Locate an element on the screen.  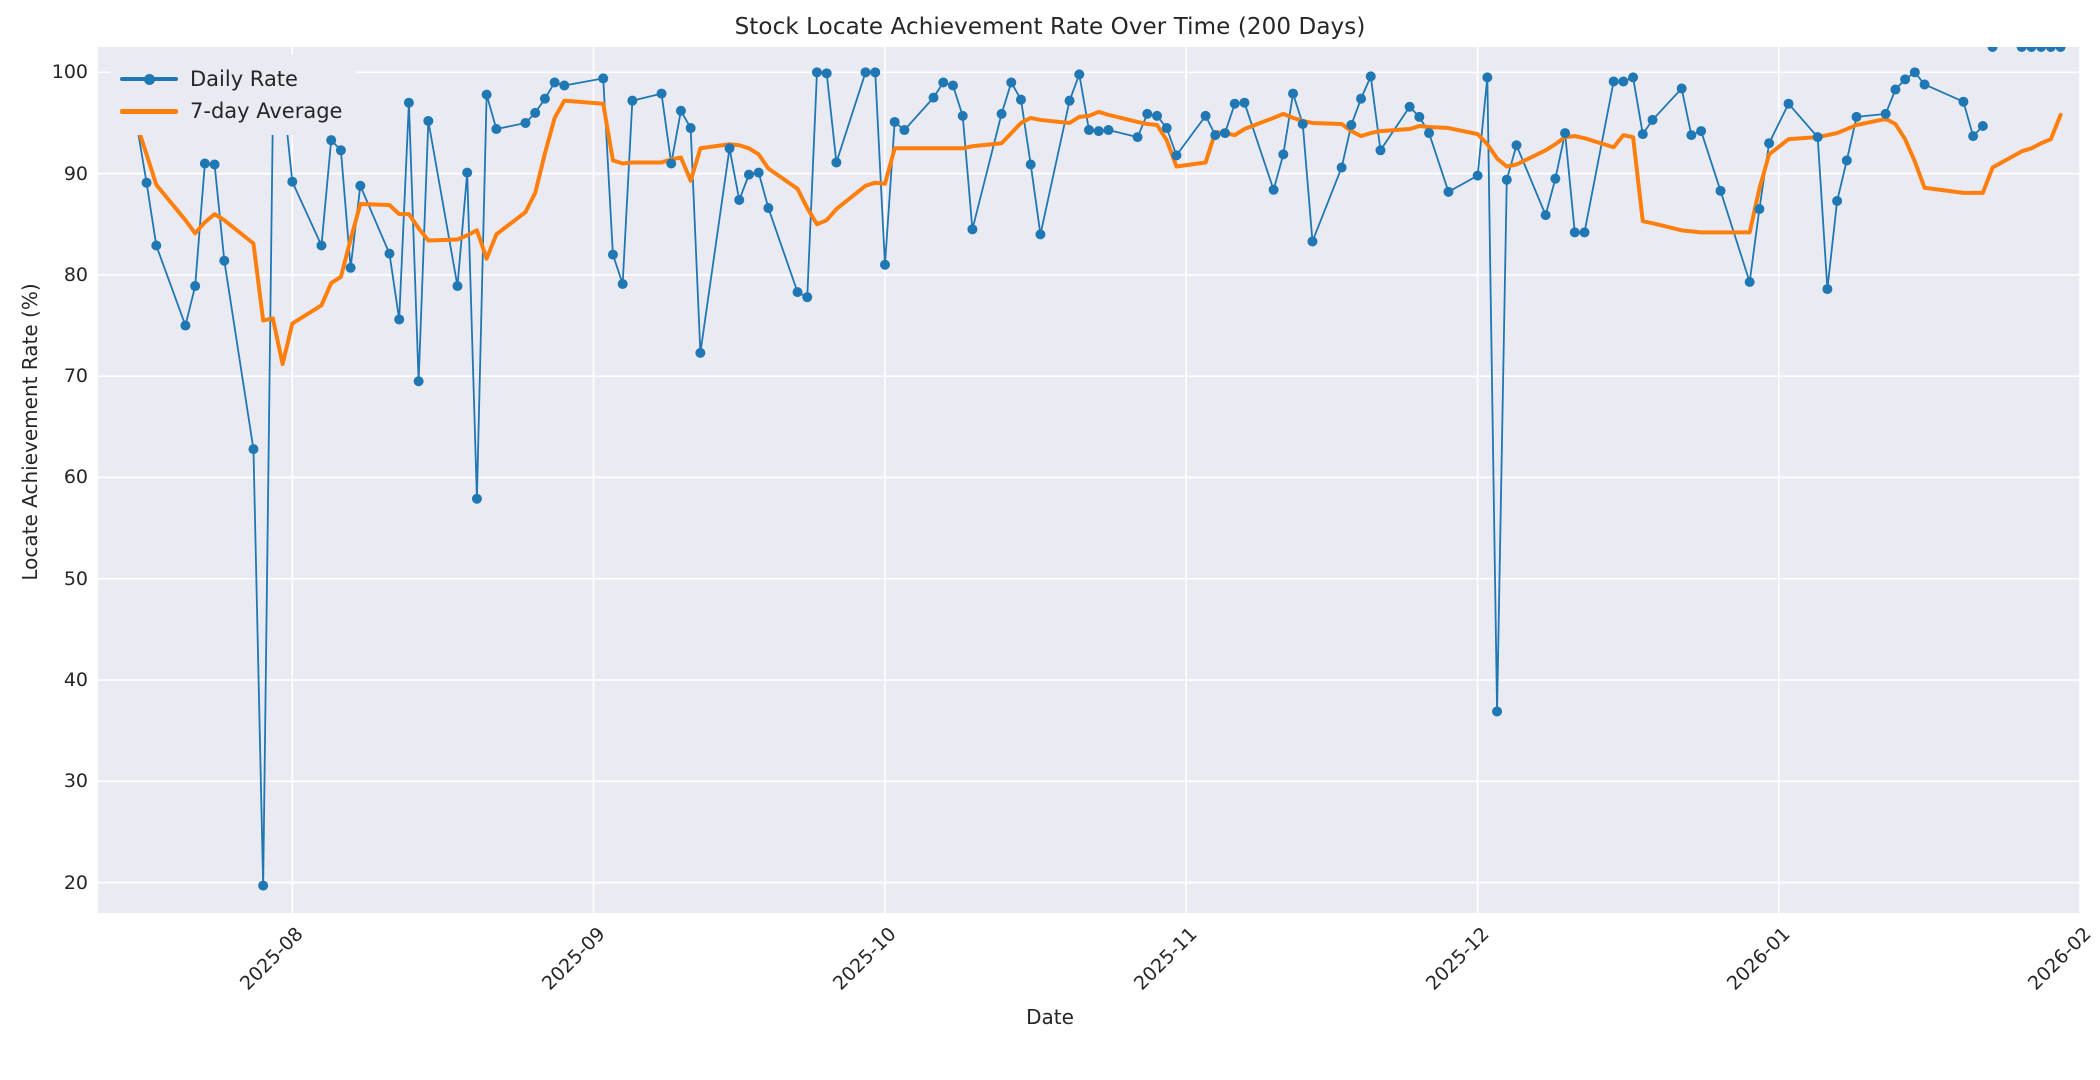
x-axis-label: Date is located at coordinates (1050, 1017).